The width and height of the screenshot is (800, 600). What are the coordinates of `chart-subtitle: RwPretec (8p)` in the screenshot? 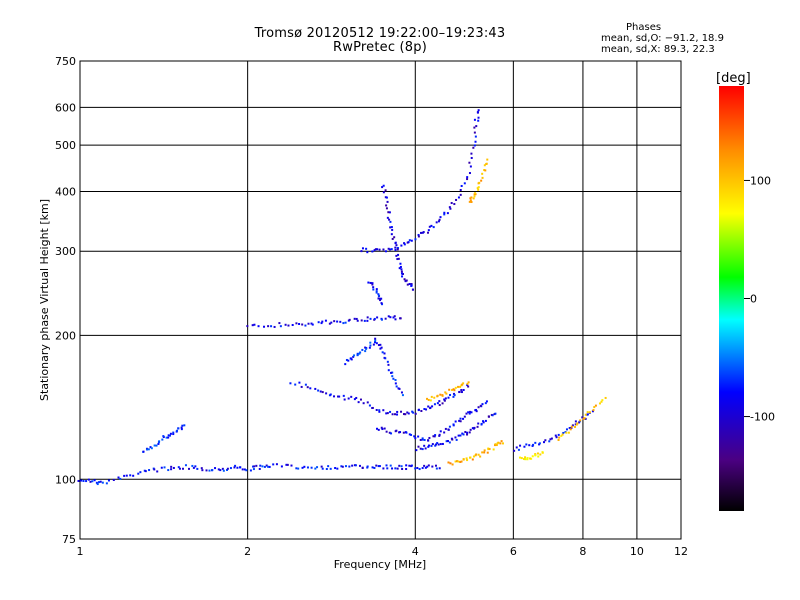 It's located at (380, 47).